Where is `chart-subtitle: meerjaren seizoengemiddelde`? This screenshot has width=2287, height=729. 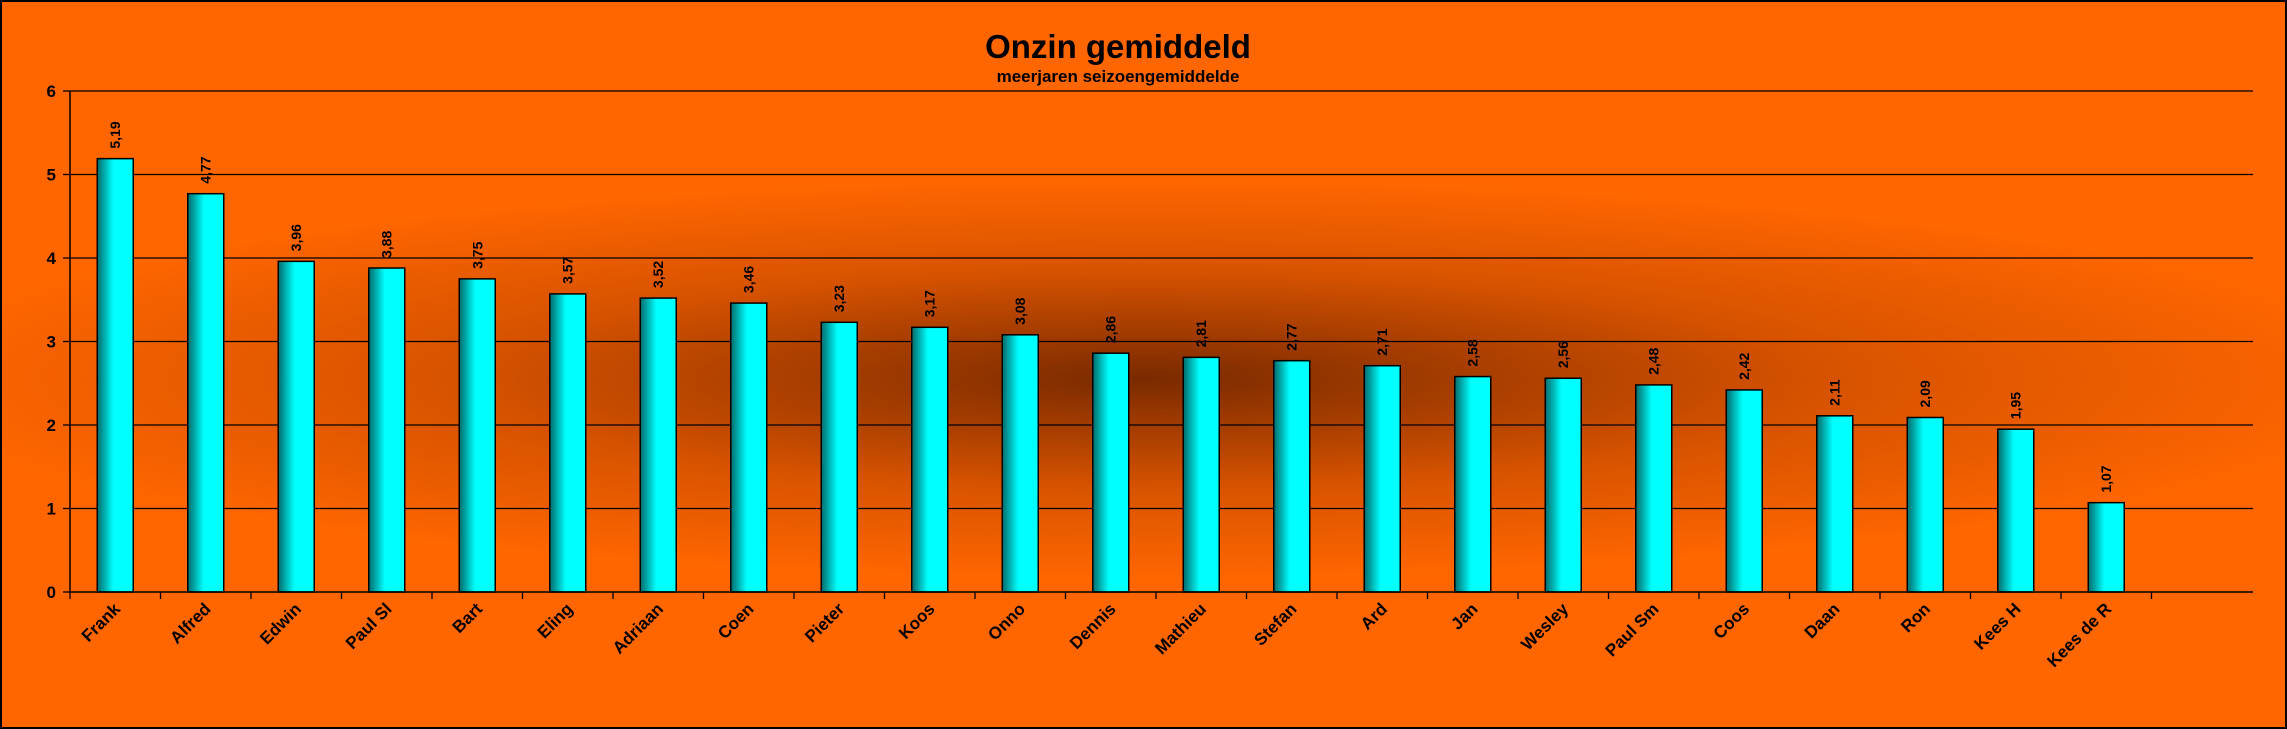 chart-subtitle: meerjaren seizoengemiddelde is located at coordinates (1118, 76).